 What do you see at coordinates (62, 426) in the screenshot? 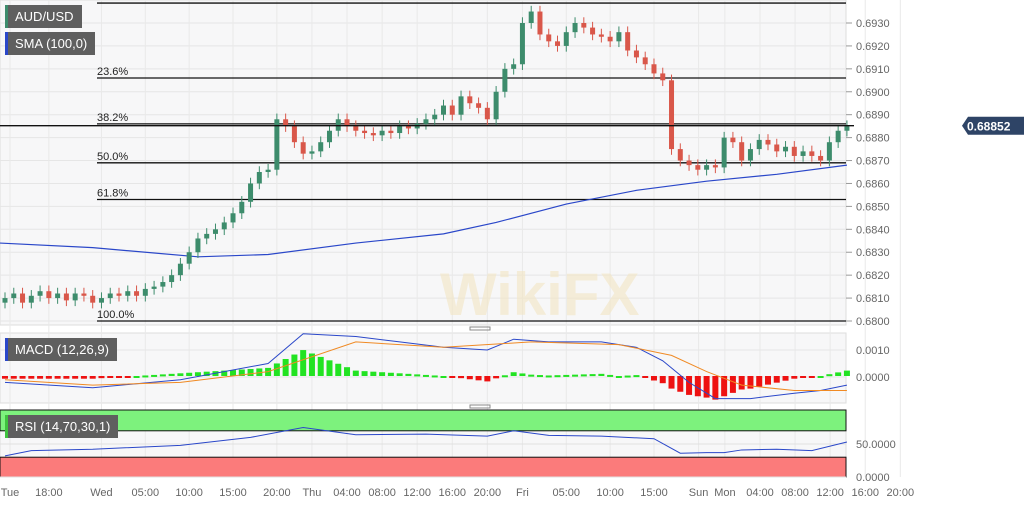
I see `legend-rsi: RSI (14,70,30,1)` at bounding box center [62, 426].